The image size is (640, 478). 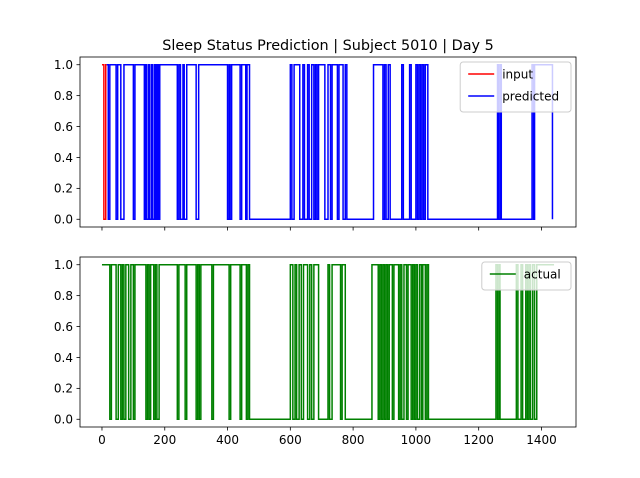 What do you see at coordinates (104, 142) in the screenshot?
I see `top-series-input-line` at bounding box center [104, 142].